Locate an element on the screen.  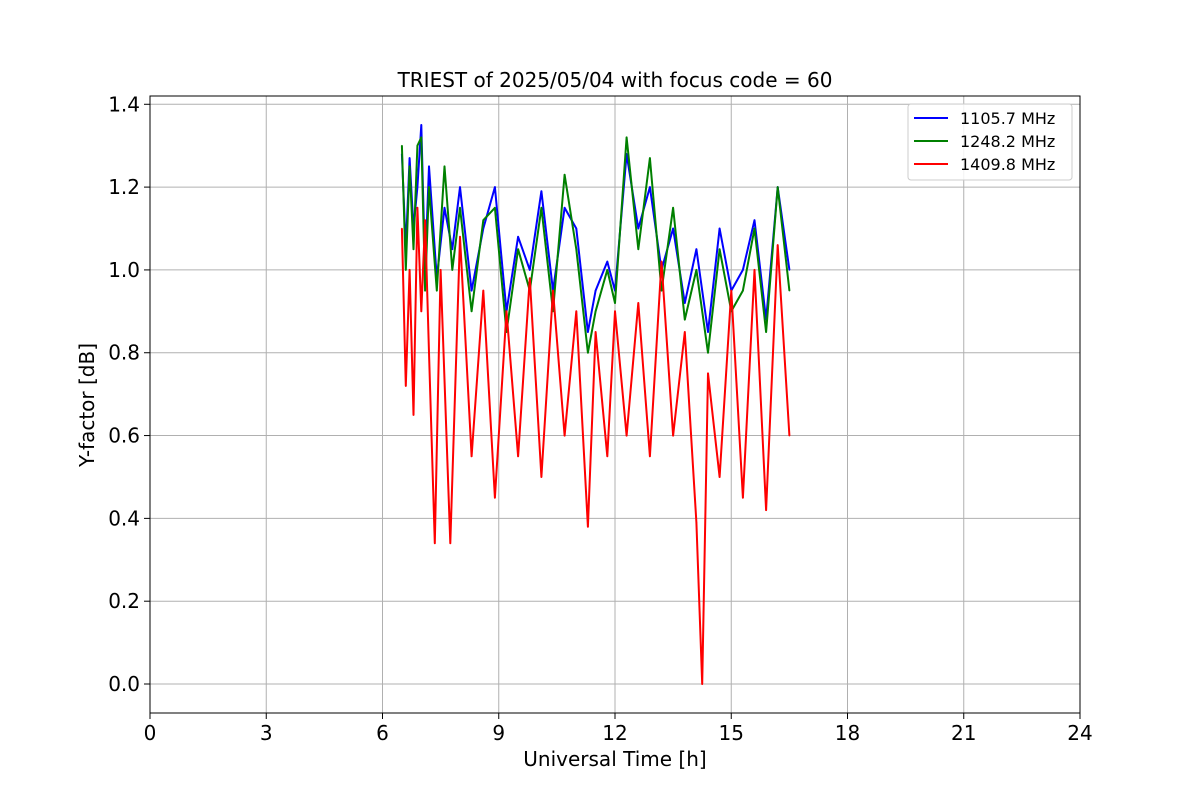
legend-box is located at coordinates (990, 142).